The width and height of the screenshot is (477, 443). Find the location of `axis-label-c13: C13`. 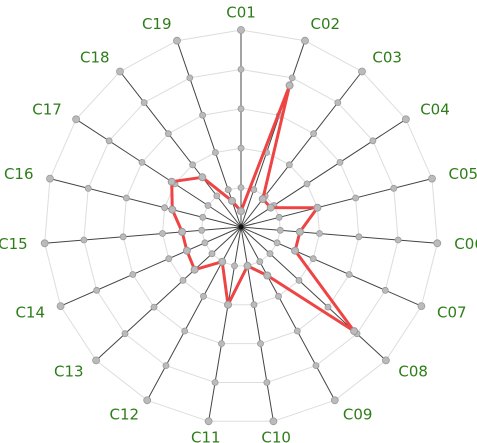

axis-label-c13: C13 is located at coordinates (69, 371).